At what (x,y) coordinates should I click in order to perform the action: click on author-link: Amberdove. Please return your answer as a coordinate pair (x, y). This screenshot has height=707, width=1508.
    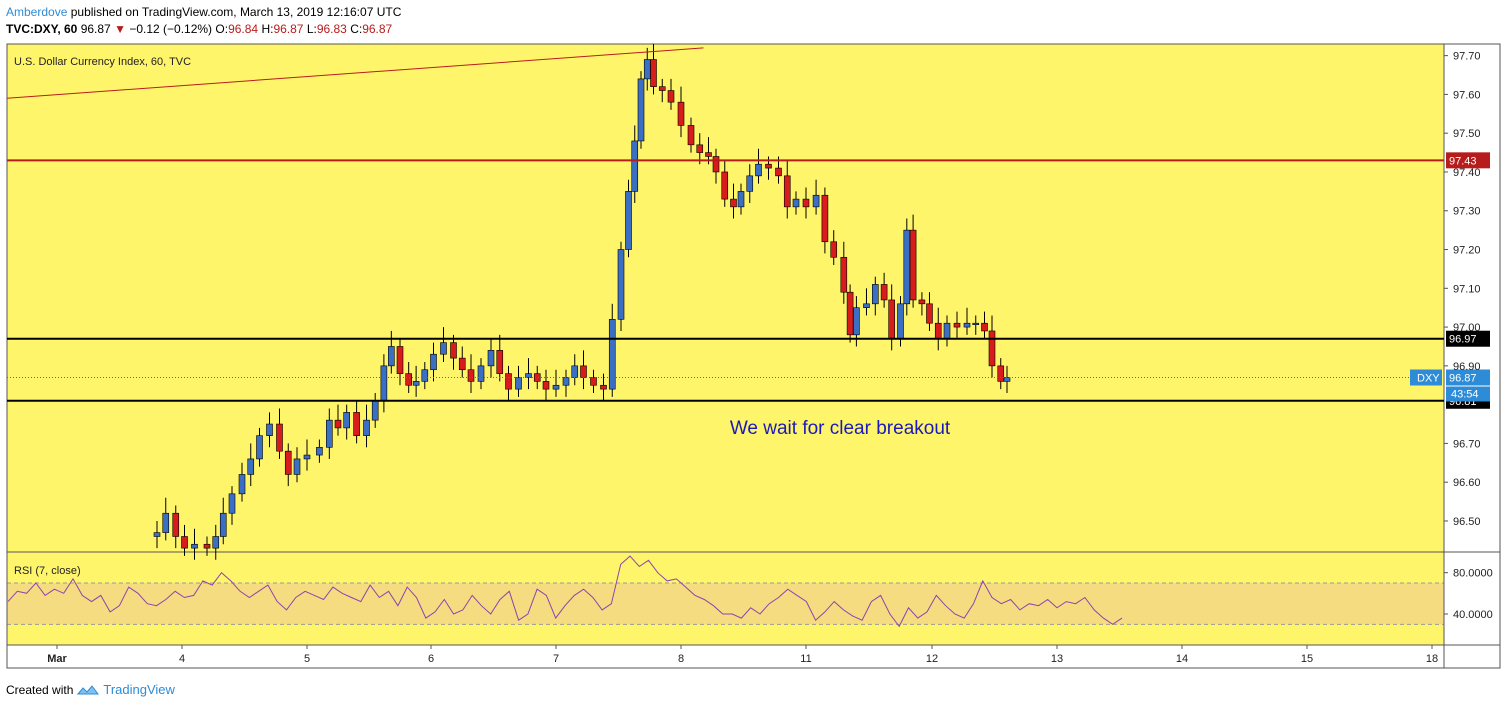
    Looking at the image, I should click on (37, 12).